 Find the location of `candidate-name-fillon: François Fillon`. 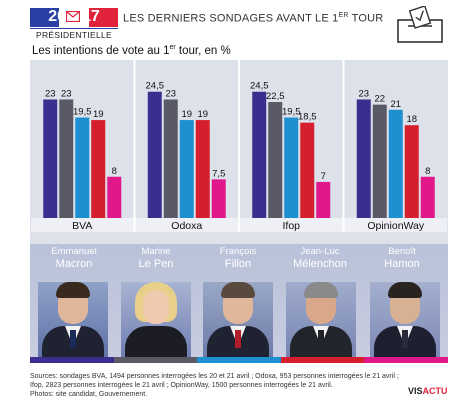

candidate-name-fillon: François Fillon is located at coordinates (238, 258).